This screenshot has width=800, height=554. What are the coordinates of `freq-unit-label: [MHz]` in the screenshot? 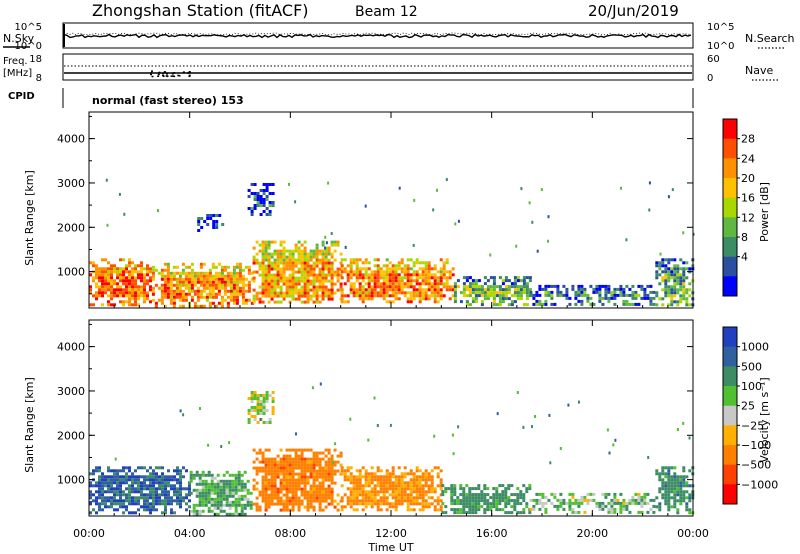 It's located at (17, 73).